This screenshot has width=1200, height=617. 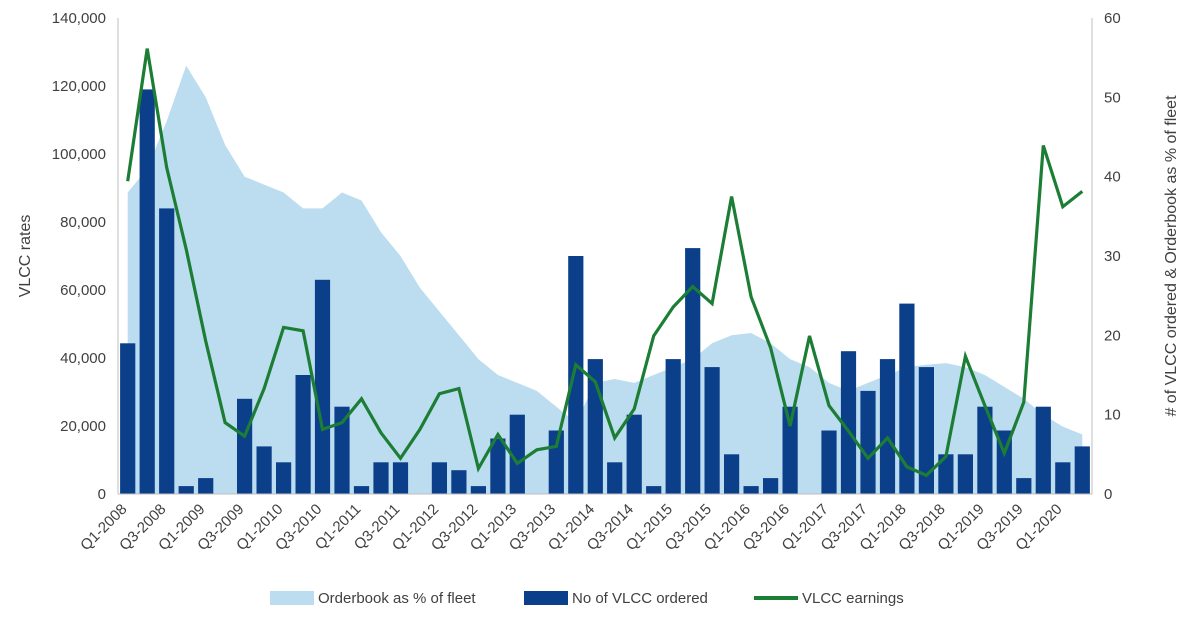 I want to click on bar-Q1-2017, so click(x=829, y=462).